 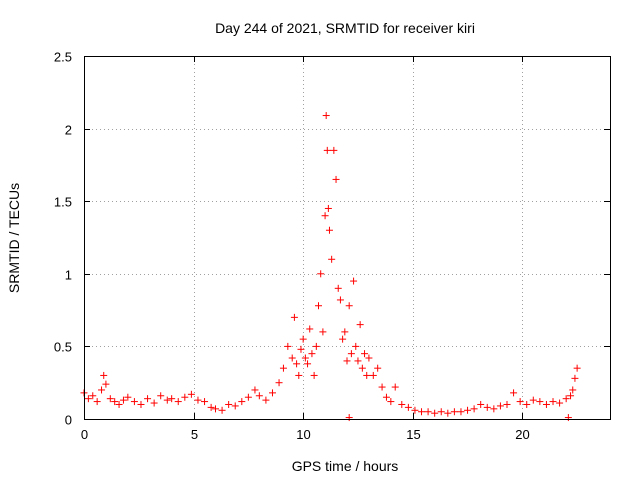 What do you see at coordinates (522, 434) in the screenshot?
I see `x-tick-label: 20` at bounding box center [522, 434].